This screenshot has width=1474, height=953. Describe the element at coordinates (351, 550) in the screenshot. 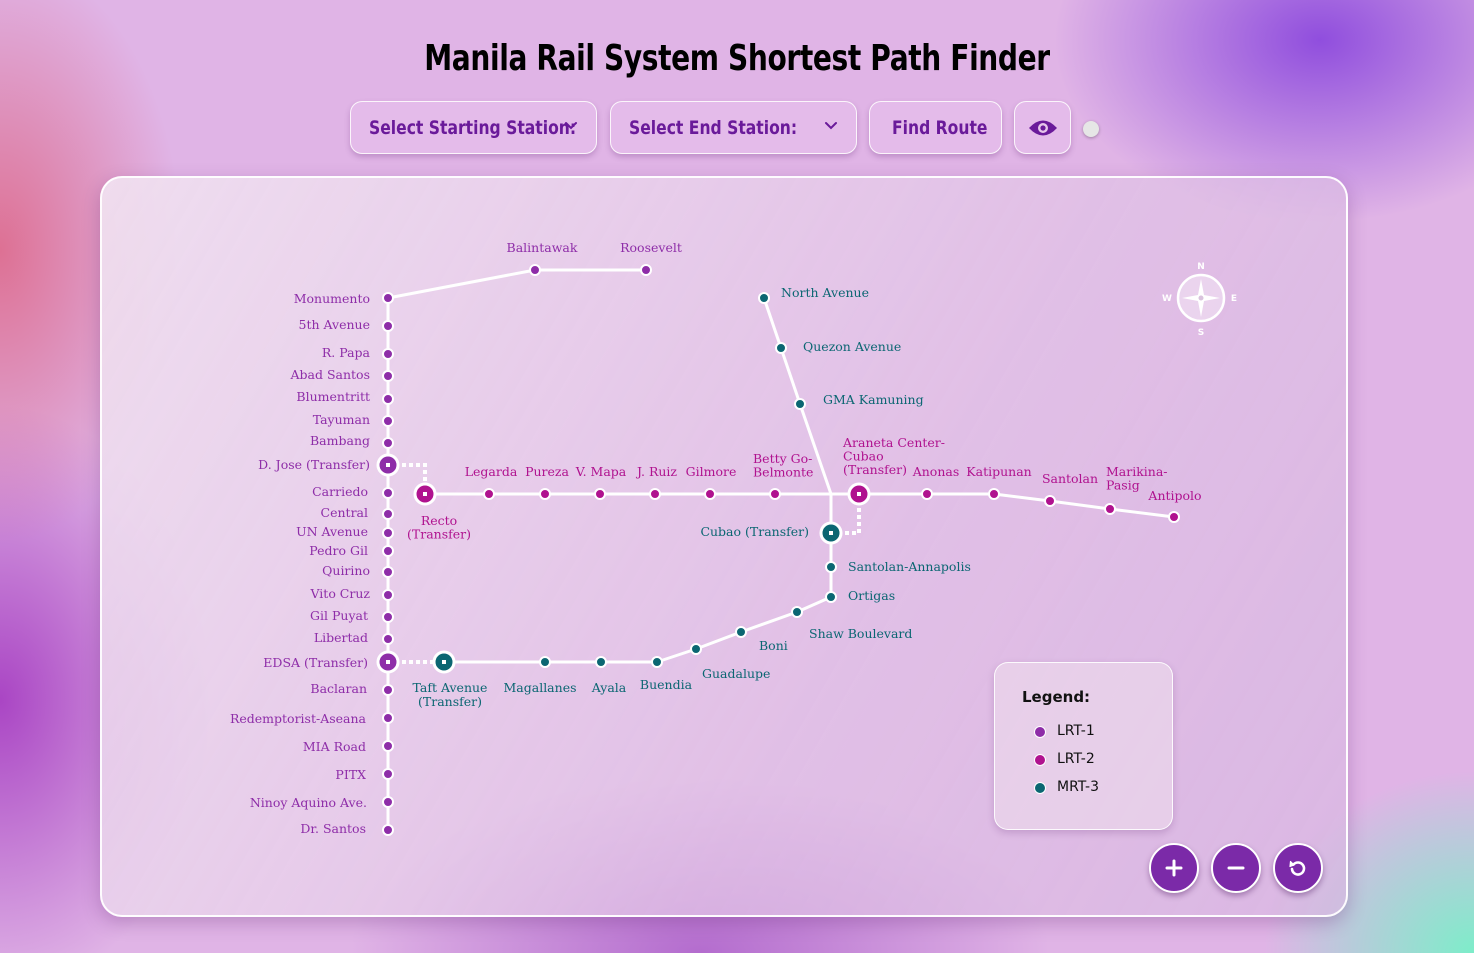

I see `station-lrt1-pedro-gil: Pedro Gil` at that location.